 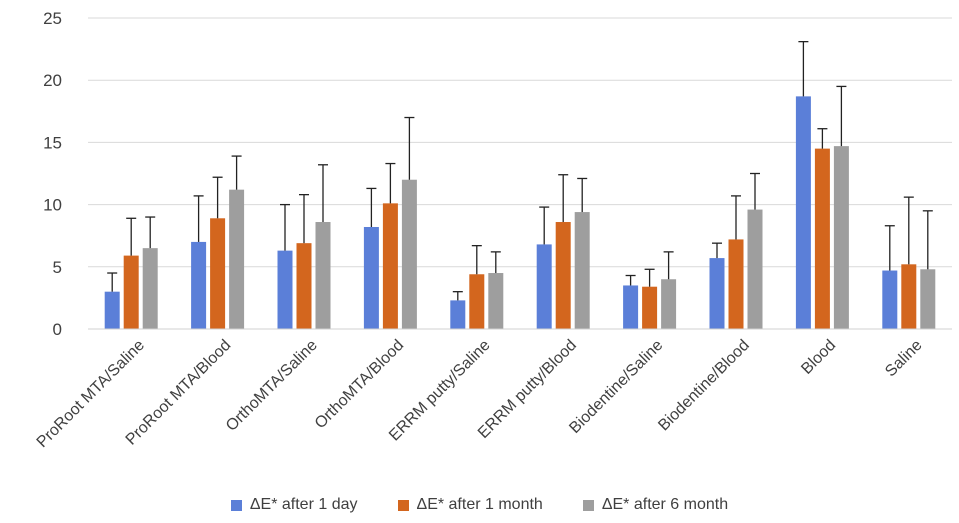 What do you see at coordinates (616, 387) in the screenshot?
I see `category-label: Biodentine/Saline` at bounding box center [616, 387].